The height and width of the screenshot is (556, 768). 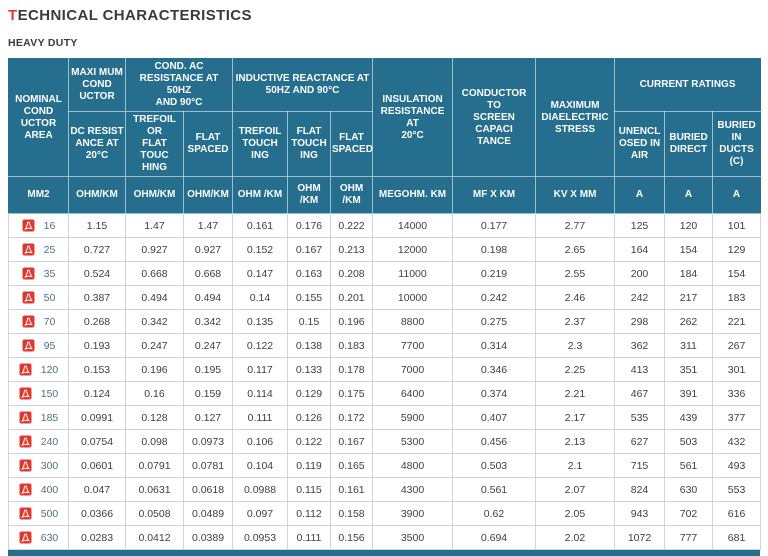 What do you see at coordinates (260, 297) in the screenshot?
I see `data-cell: 0.14` at bounding box center [260, 297].